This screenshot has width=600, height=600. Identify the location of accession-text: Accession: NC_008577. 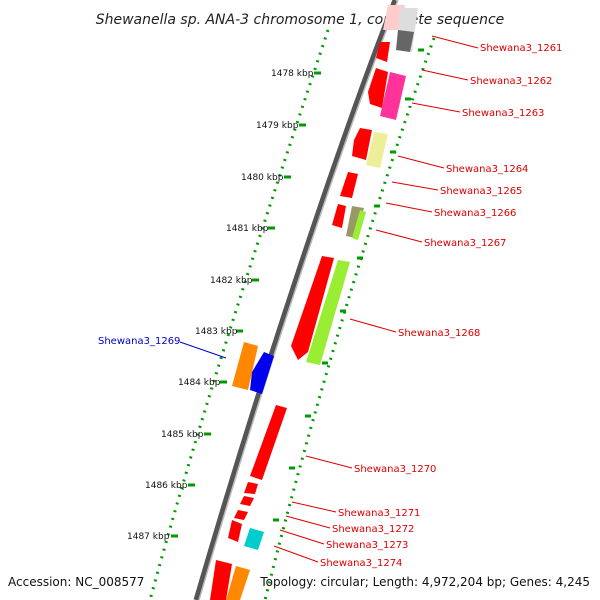
(76, 582).